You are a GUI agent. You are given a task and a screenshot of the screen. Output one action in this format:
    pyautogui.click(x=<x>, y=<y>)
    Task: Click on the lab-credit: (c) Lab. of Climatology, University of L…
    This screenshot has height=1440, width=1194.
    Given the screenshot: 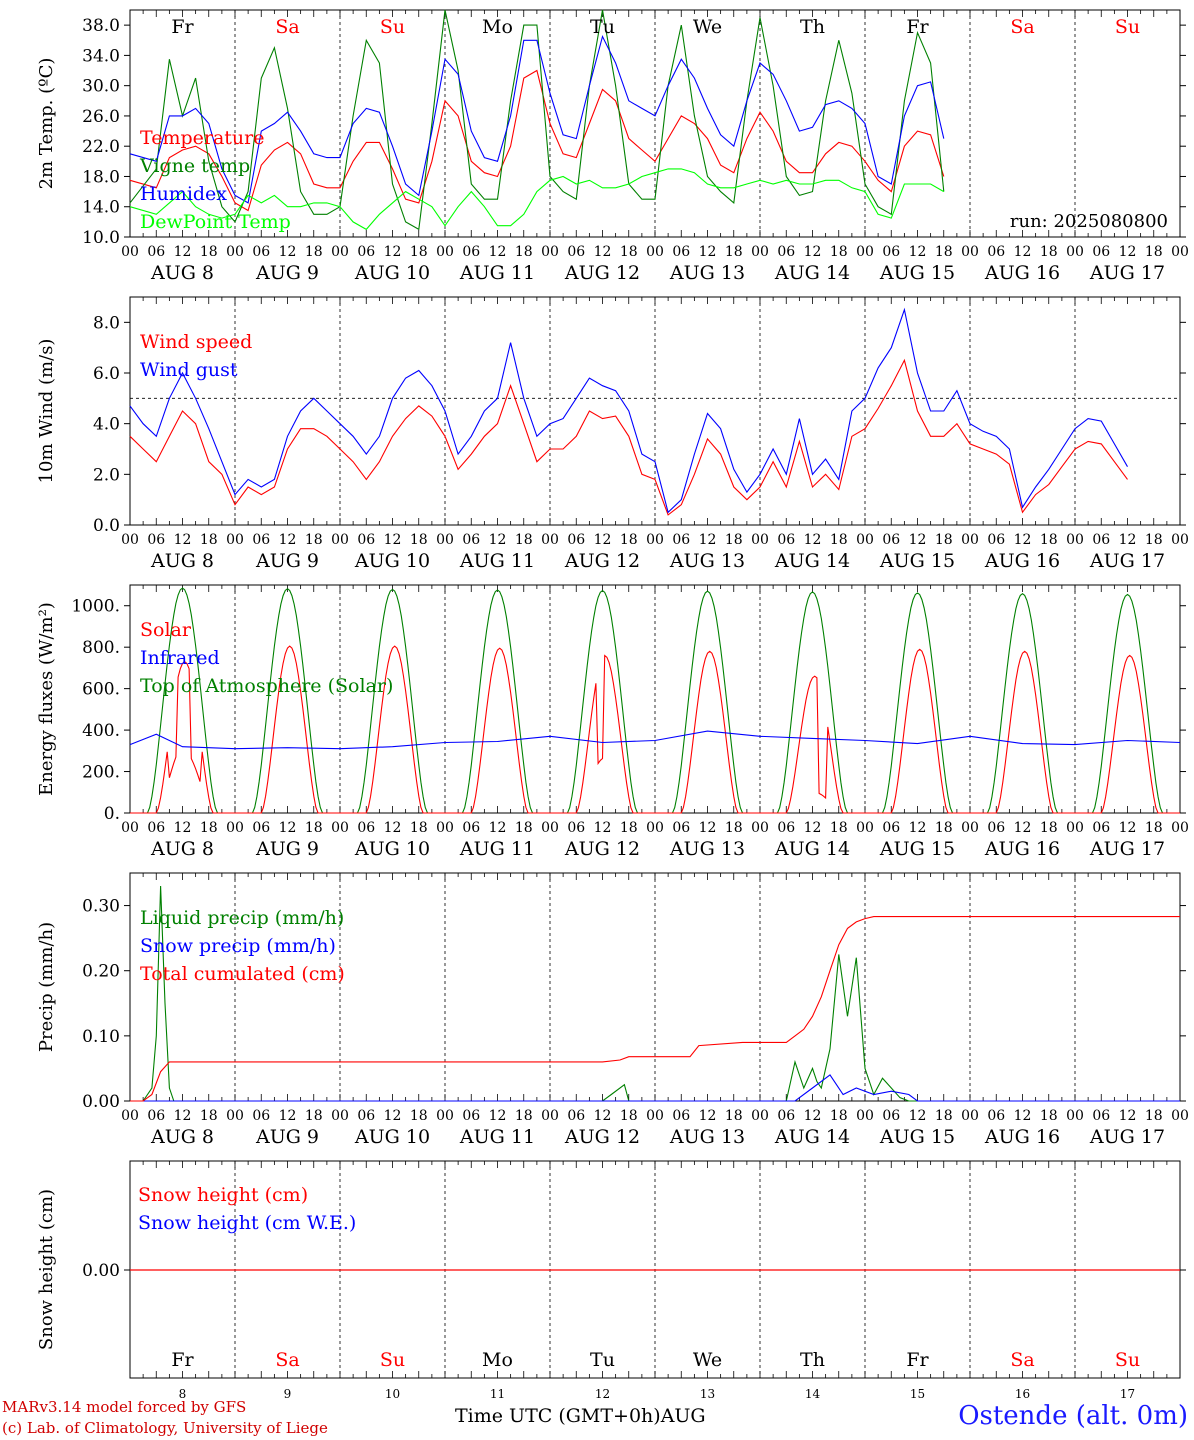 What is the action you would take?
    pyautogui.click(x=165, y=1428)
    